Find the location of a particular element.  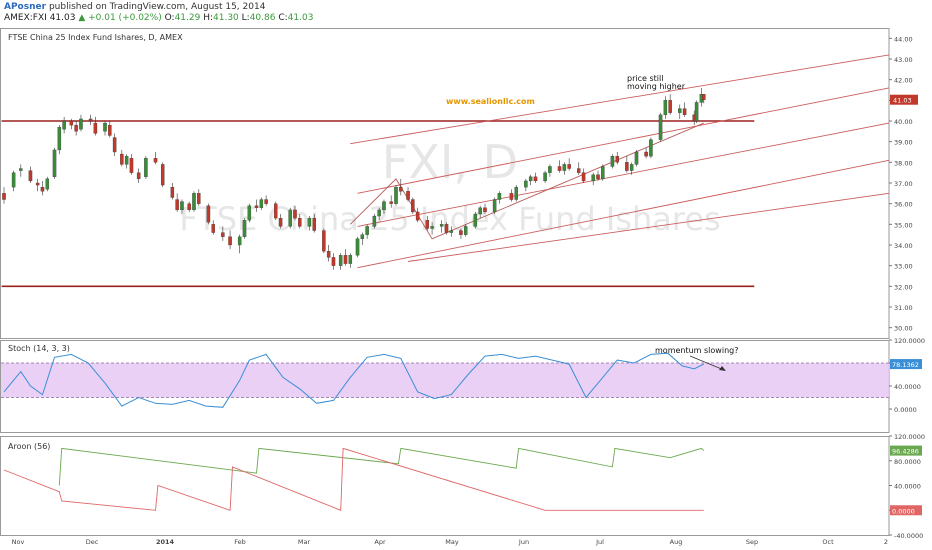

x-tick-label: Feb is located at coordinates (240, 542).